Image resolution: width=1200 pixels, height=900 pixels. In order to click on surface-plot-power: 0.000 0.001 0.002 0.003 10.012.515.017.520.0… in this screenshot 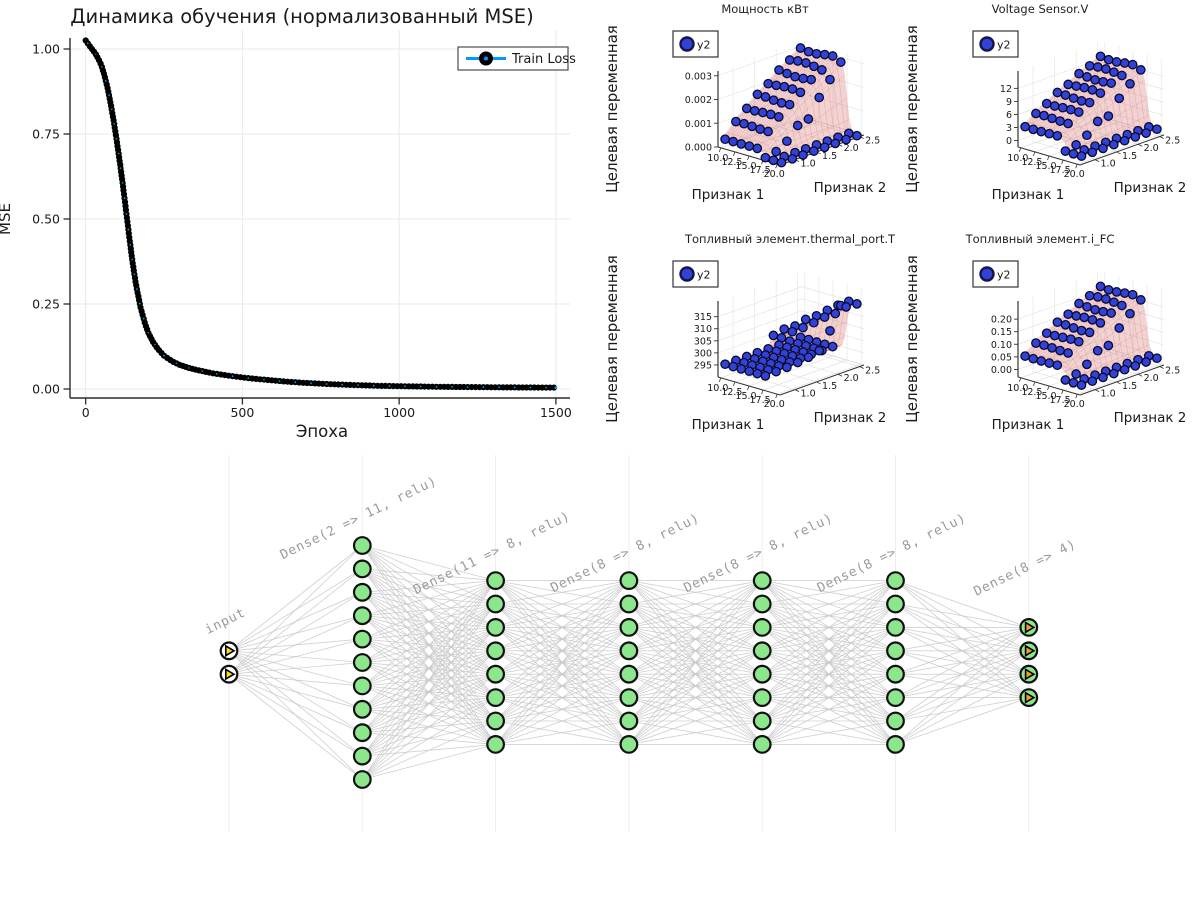, I will do `click(744, 102)`.